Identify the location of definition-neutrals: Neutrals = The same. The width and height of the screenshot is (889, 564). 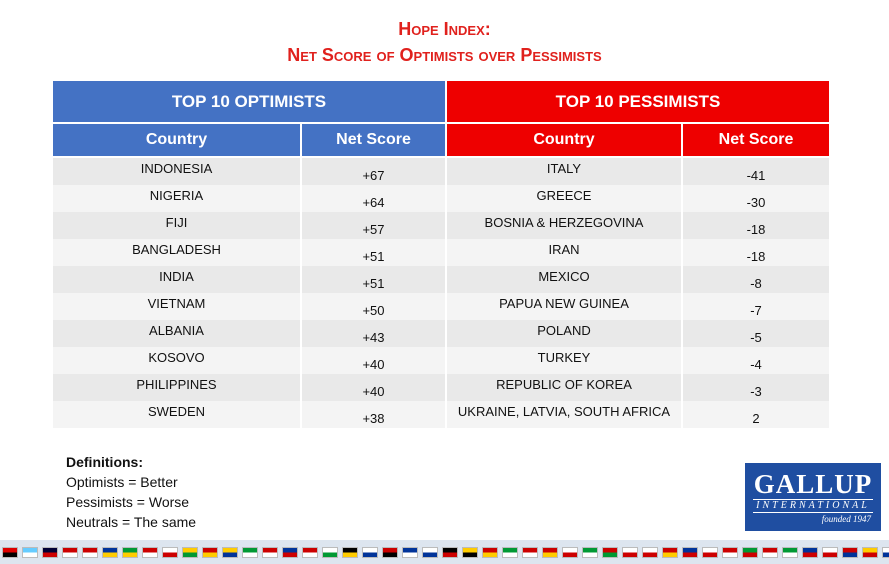
(131, 522).